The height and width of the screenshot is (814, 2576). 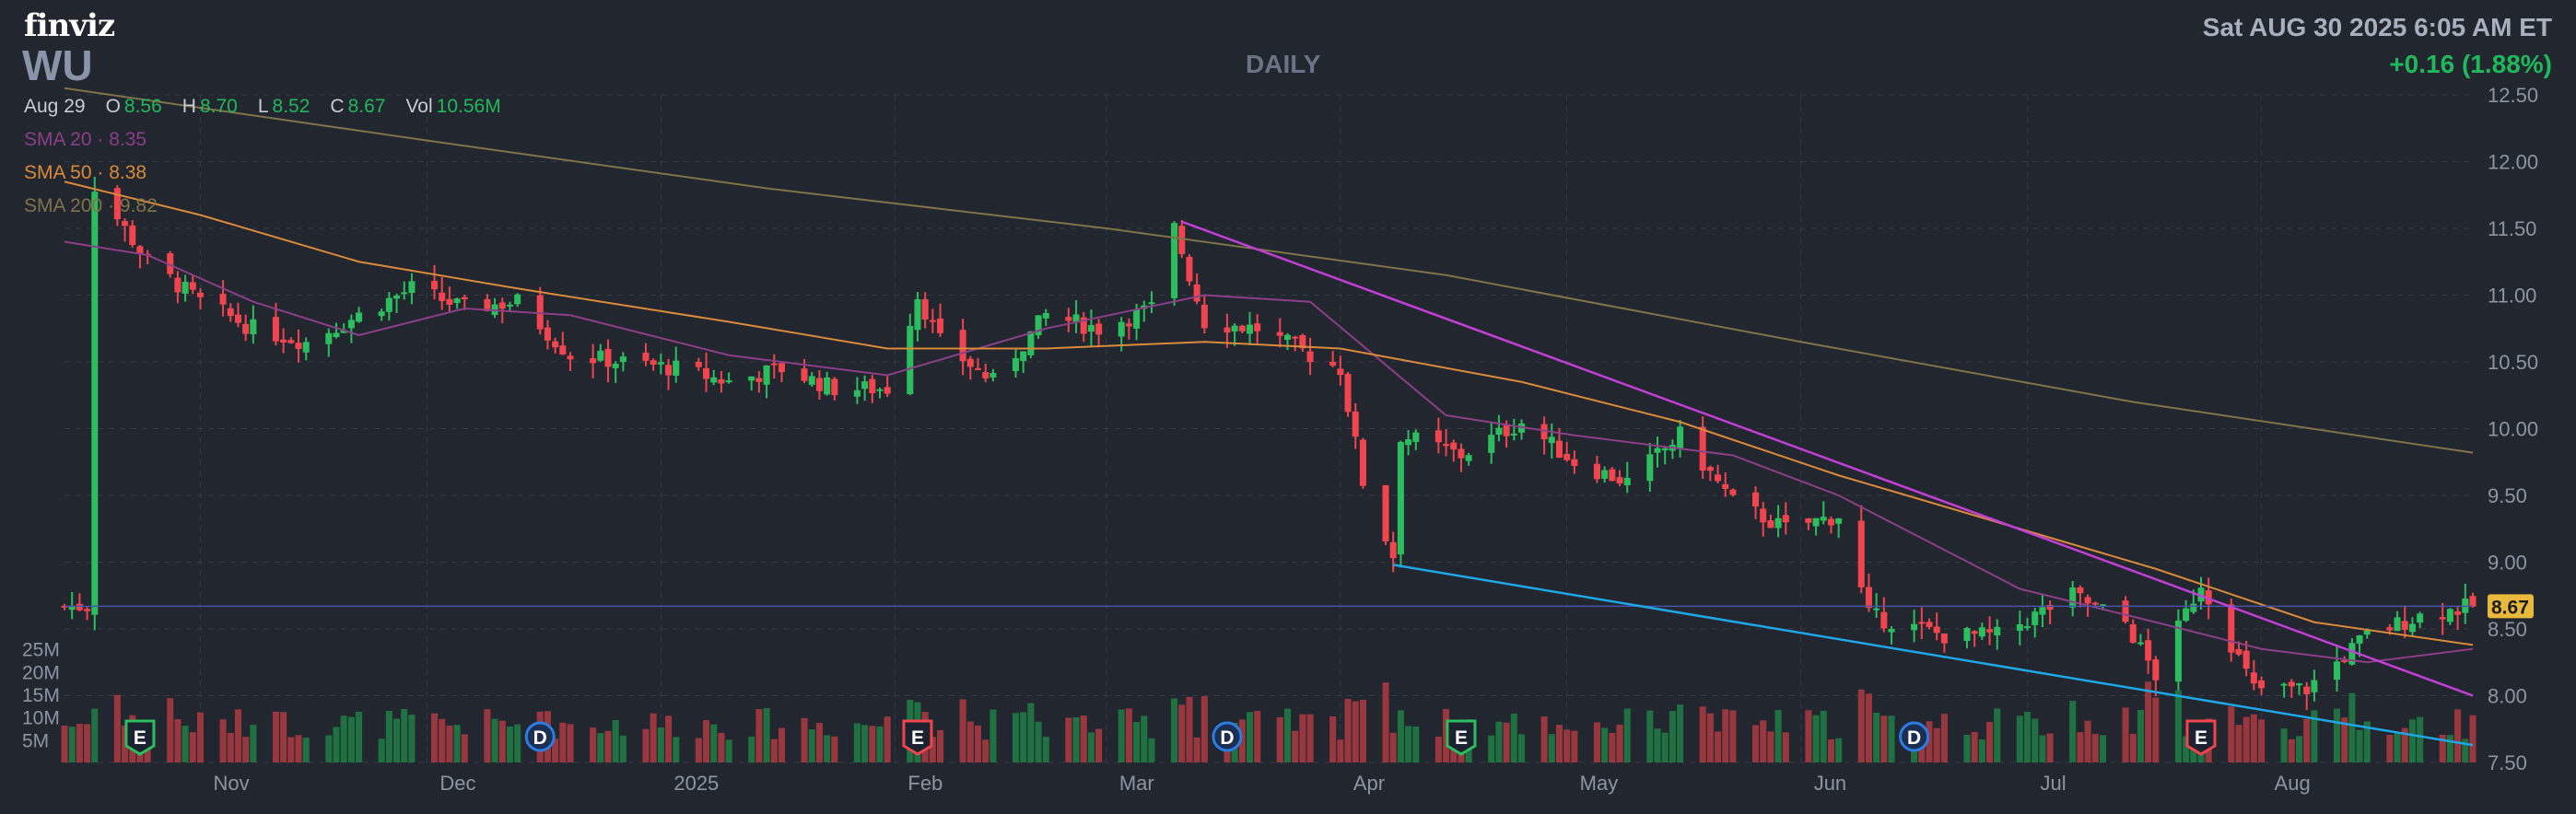 I want to click on close-label: C, so click(x=337, y=106).